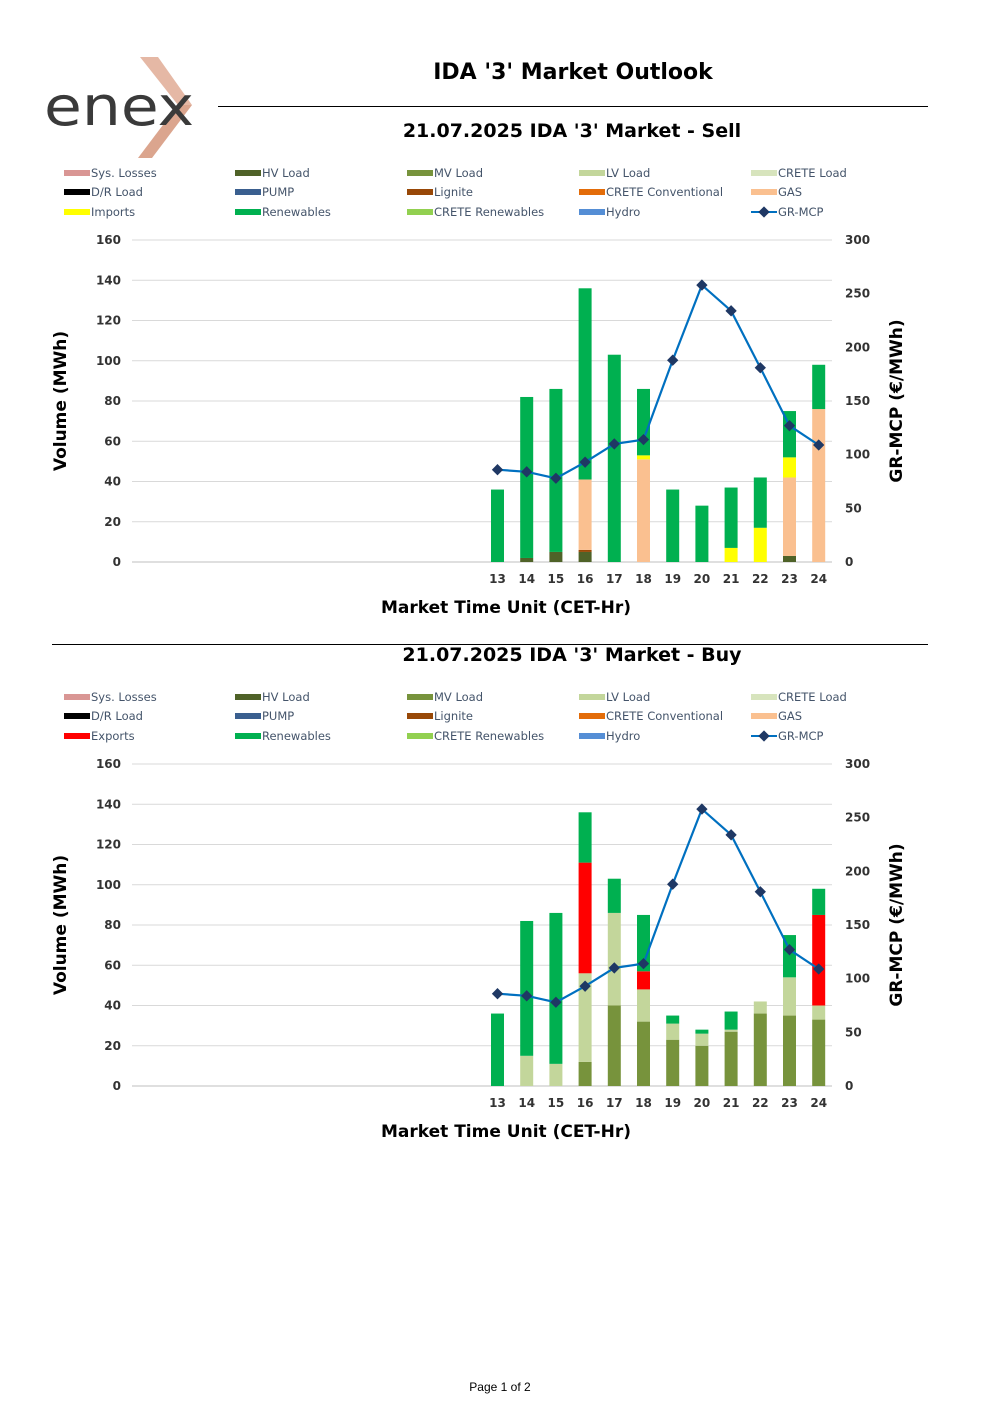  What do you see at coordinates (572, 655) in the screenshot?
I see `chart-title: 21.07.2025 IDA '3' Market - Buy` at bounding box center [572, 655].